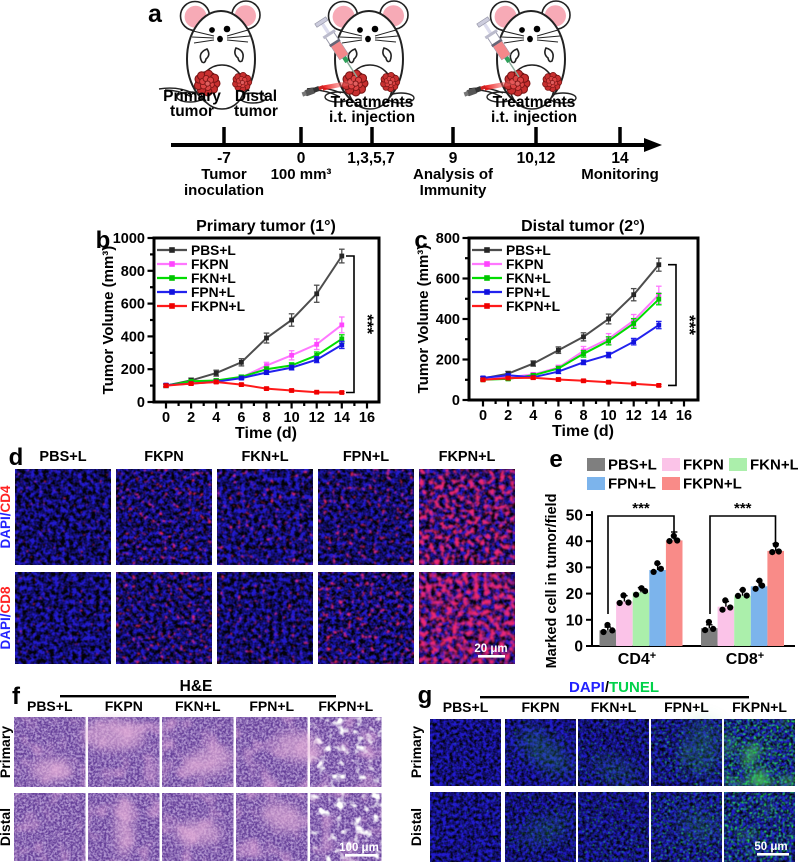 Image resolution: width=798 pixels, height=866 pixels. What do you see at coordinates (453, 190) in the screenshot?
I see `svg-text: Immunity` at bounding box center [453, 190].